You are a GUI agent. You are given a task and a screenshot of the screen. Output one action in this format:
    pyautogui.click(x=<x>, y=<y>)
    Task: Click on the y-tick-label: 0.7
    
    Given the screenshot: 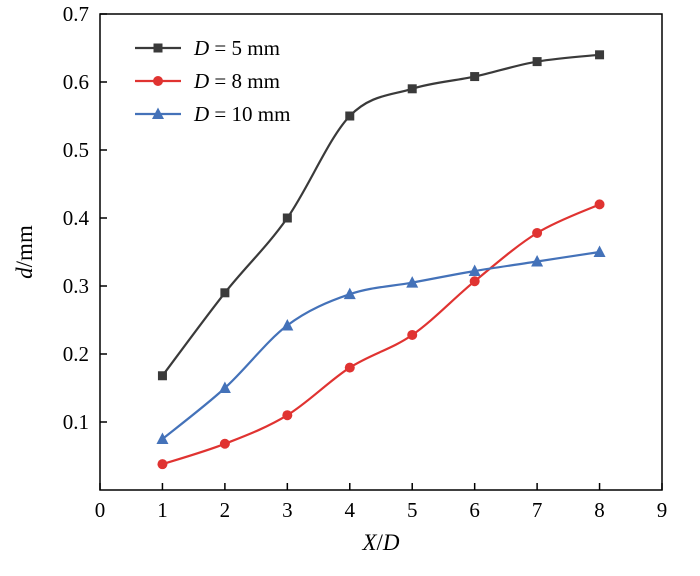 What is the action you would take?
    pyautogui.click(x=76, y=14)
    